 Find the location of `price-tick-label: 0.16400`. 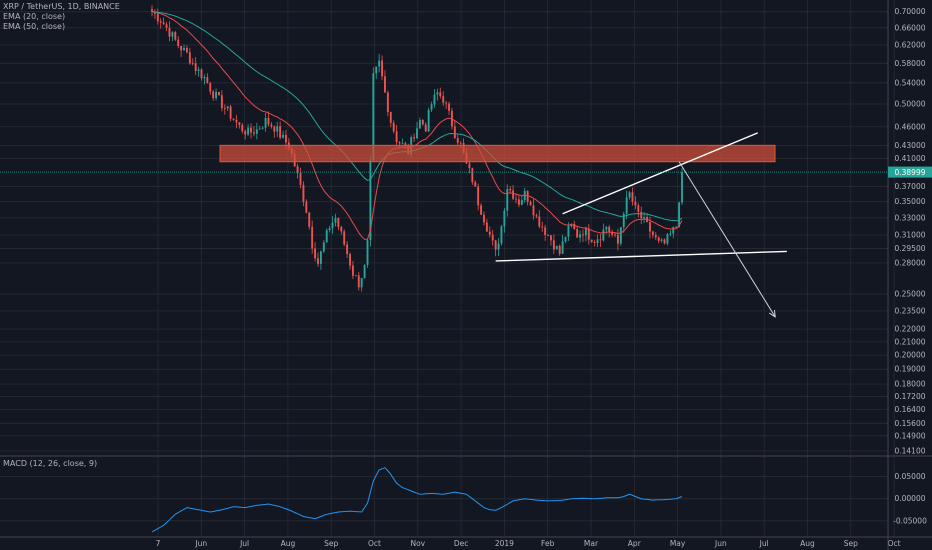

price-tick-label: 0.16400 is located at coordinates (909, 409).